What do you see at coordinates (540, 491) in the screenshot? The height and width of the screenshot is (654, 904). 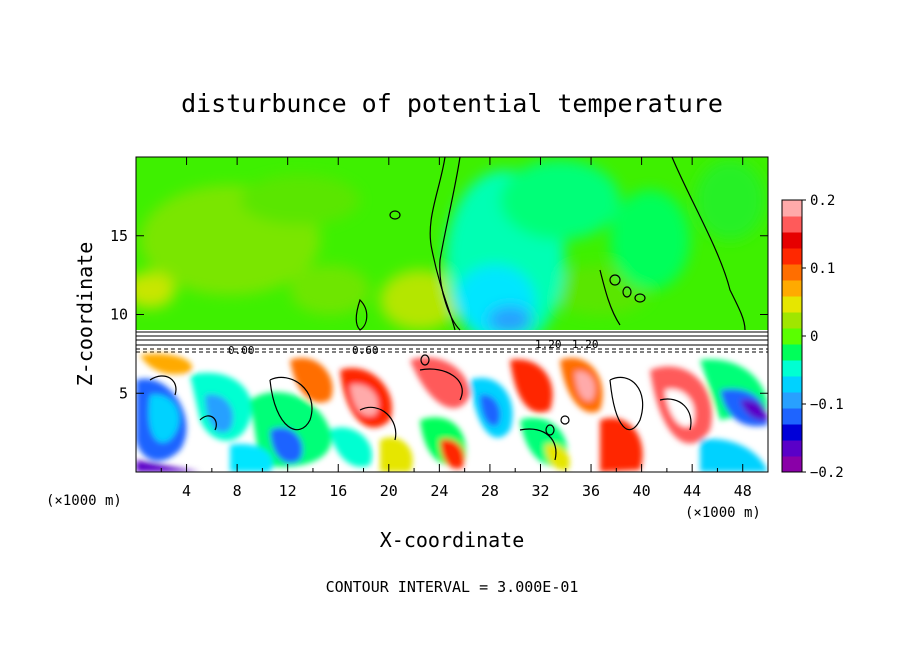 I see `x-tick-label: 32` at bounding box center [540, 491].